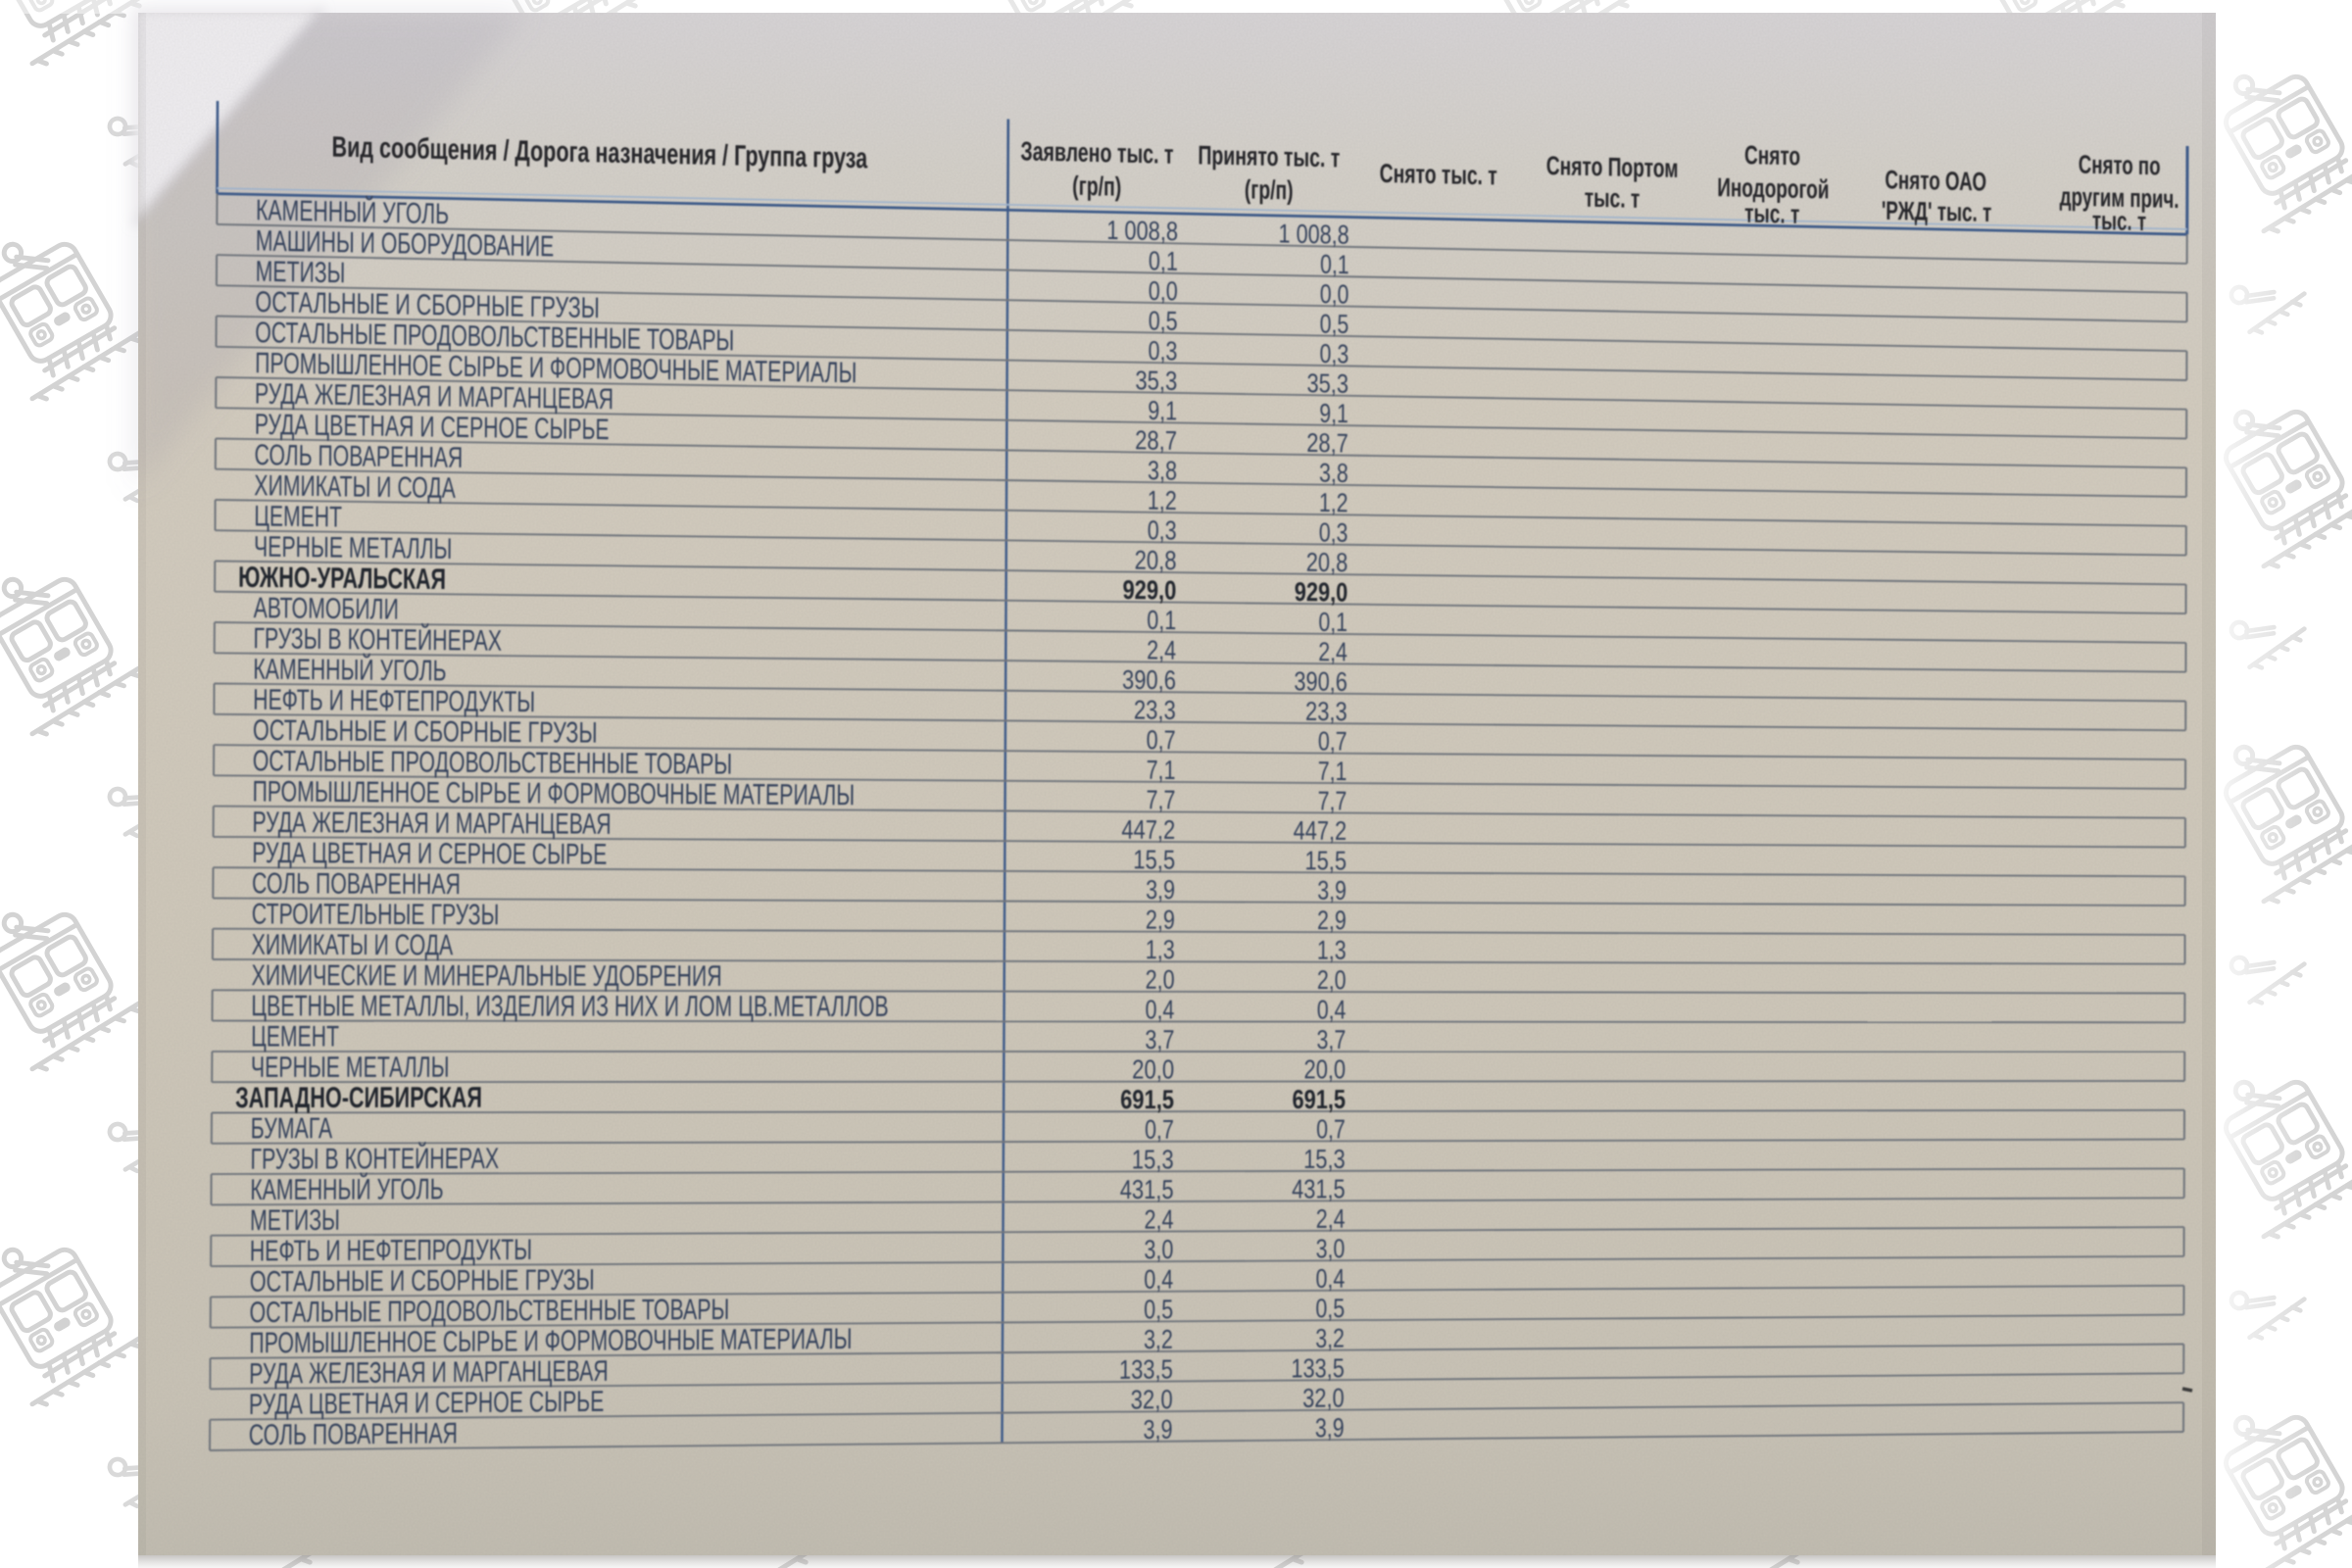 The width and height of the screenshot is (2352, 1568). What do you see at coordinates (1153, 1069) in the screenshot?
I see `svg-text: 20,0` at bounding box center [1153, 1069].